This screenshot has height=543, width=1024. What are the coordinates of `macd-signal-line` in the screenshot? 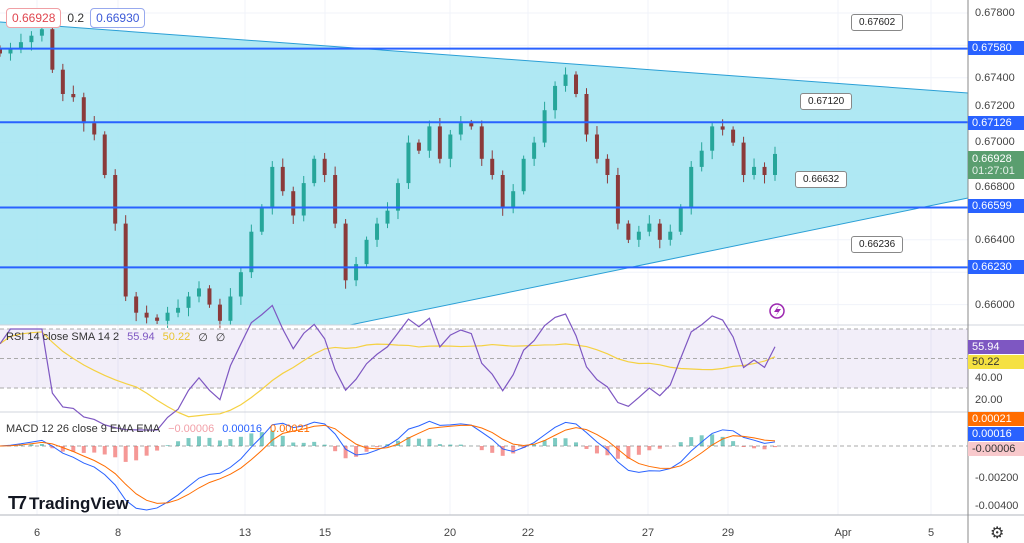 It's located at (388, 464).